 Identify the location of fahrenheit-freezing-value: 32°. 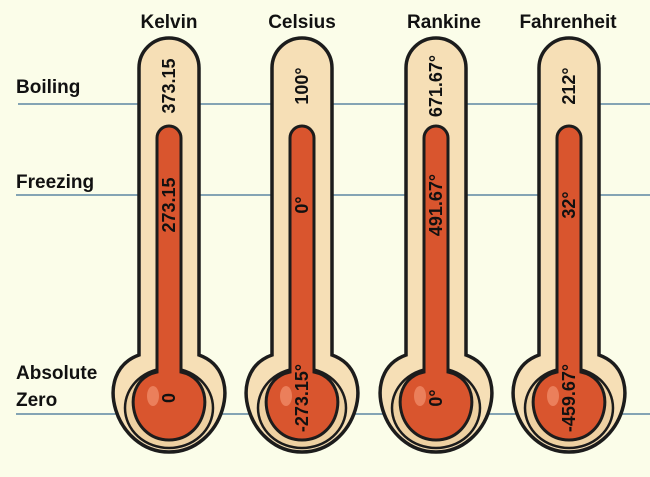
(569, 204).